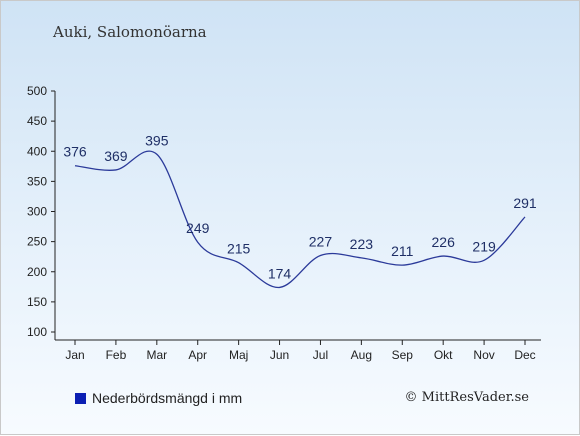 This screenshot has height=436, width=580. Describe the element at coordinates (80, 398) in the screenshot. I see `legend-swatch` at that location.